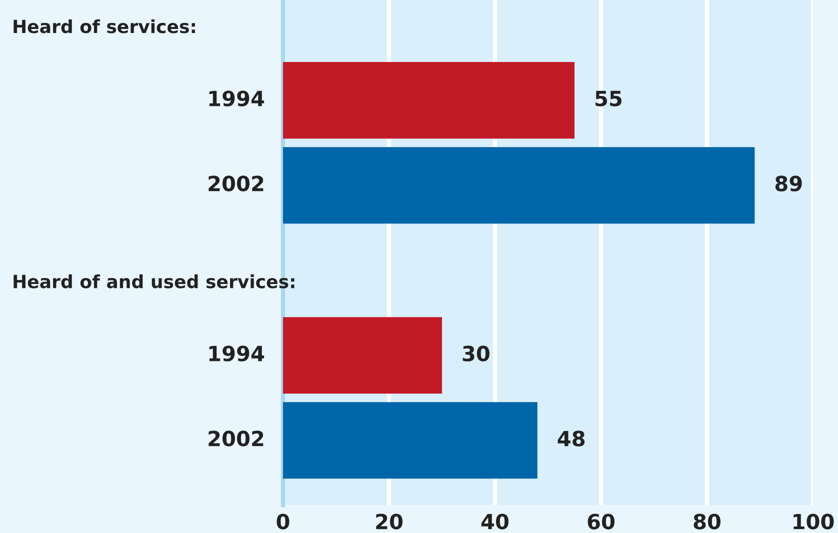 The height and width of the screenshot is (533, 838). Describe the element at coordinates (601, 522) in the screenshot. I see `x-tick-label: 60` at that location.